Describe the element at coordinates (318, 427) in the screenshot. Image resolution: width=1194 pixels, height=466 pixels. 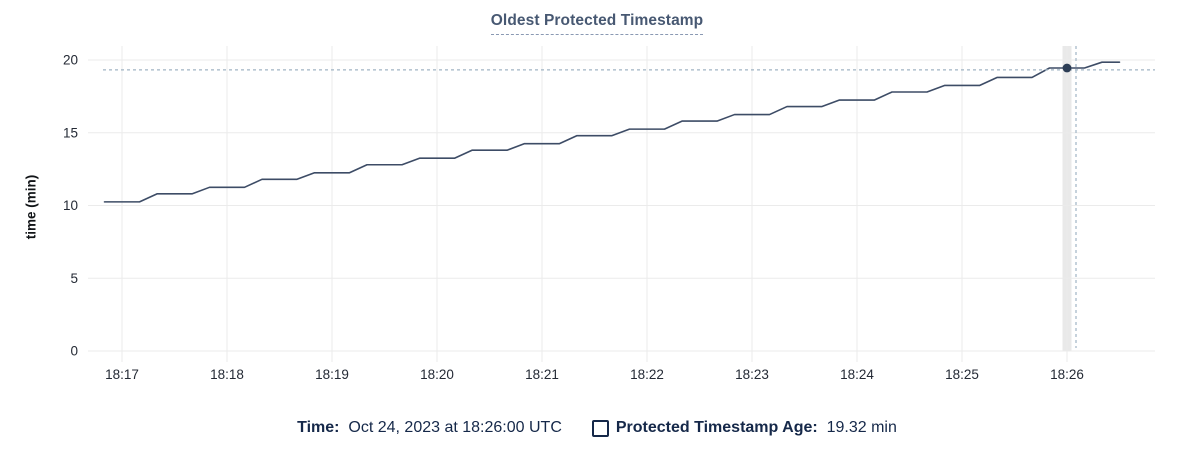
I see `legend-time-label: Time:` at that location.